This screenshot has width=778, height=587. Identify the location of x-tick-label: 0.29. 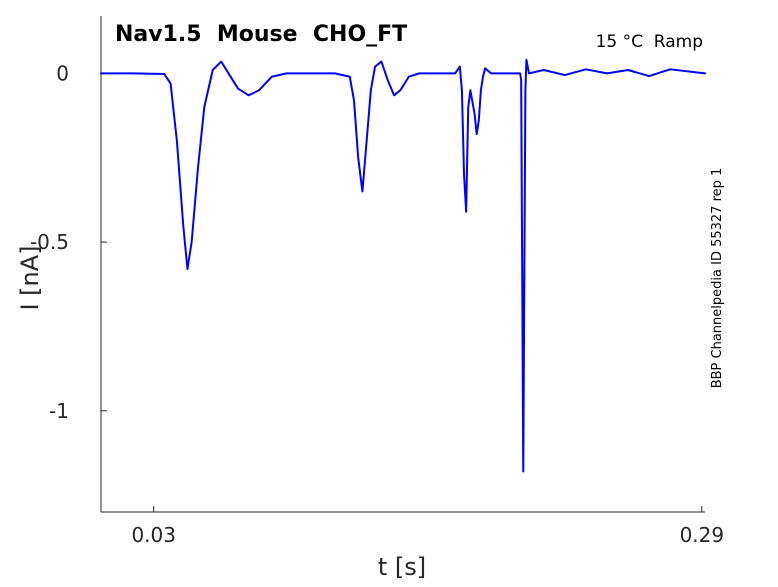
(702, 535).